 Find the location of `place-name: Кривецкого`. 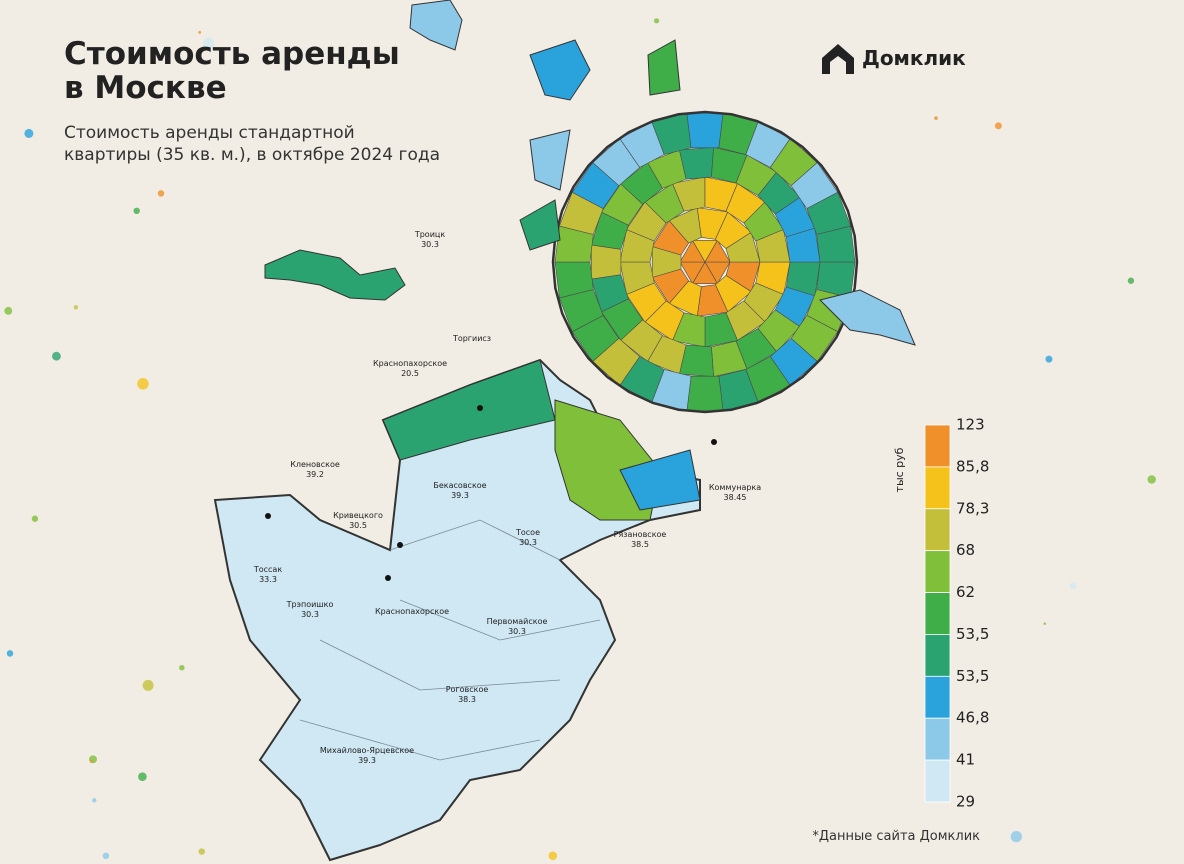

place-name: Кривецкого is located at coordinates (358, 515).